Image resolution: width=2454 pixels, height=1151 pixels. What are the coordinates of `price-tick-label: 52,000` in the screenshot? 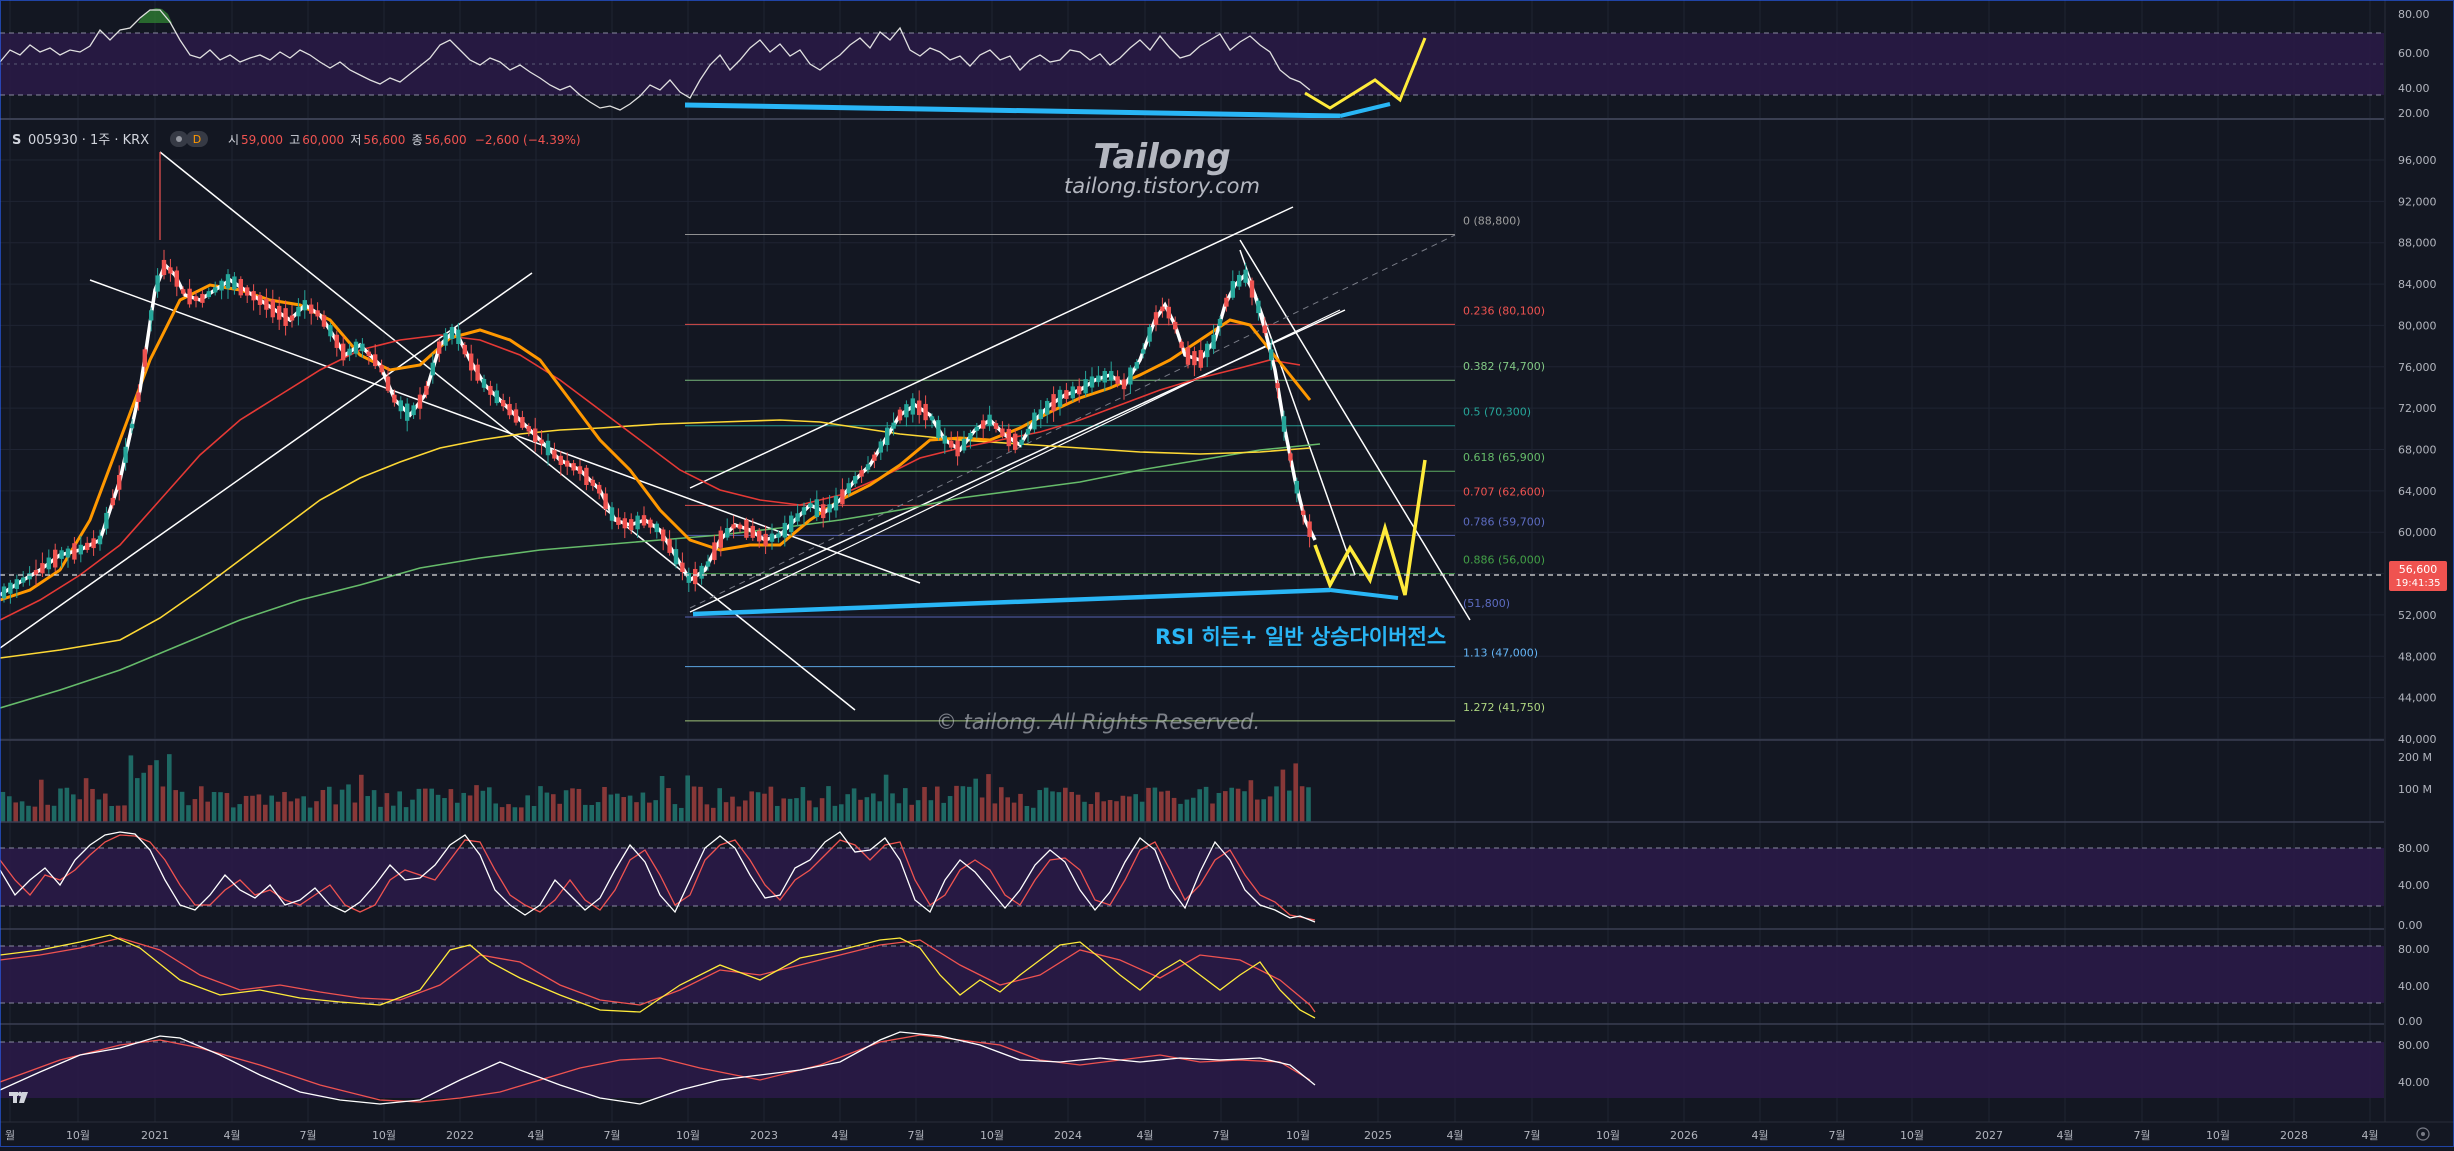 It's located at (2417, 615).